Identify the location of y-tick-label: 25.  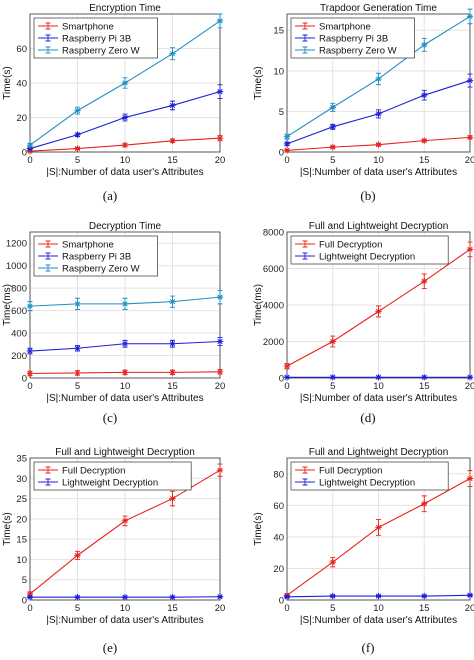
(21, 499).